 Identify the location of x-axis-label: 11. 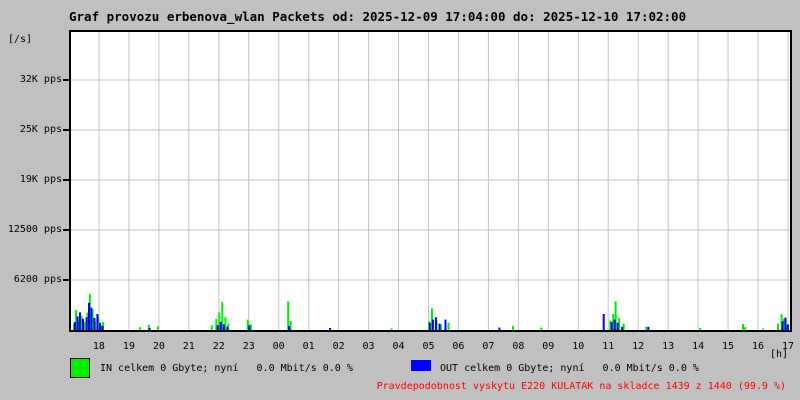
(608, 346).